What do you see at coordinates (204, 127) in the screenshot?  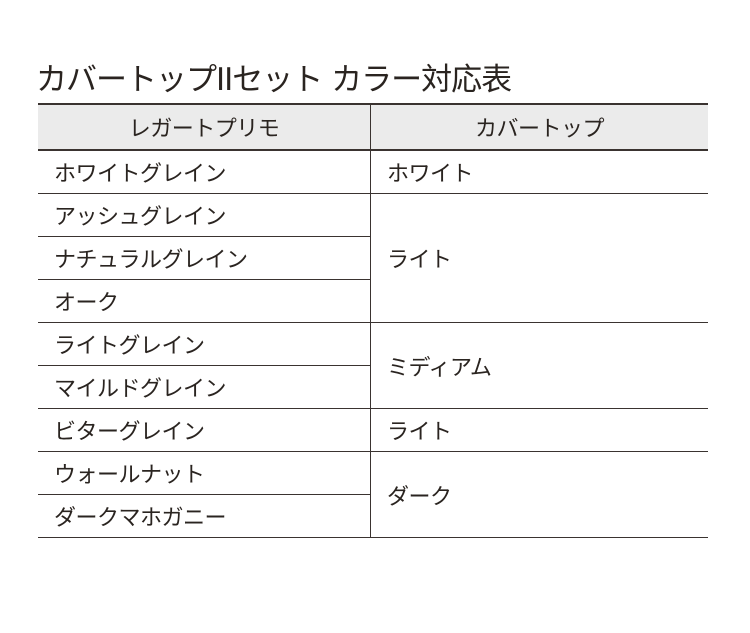 I see `header-legato-primo: レガートプリモ` at bounding box center [204, 127].